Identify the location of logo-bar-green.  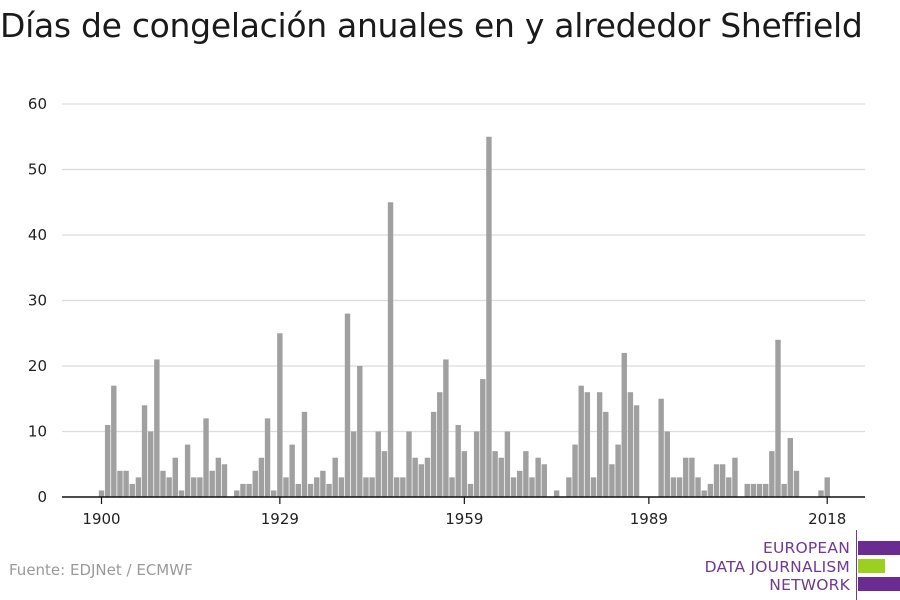
(871, 566).